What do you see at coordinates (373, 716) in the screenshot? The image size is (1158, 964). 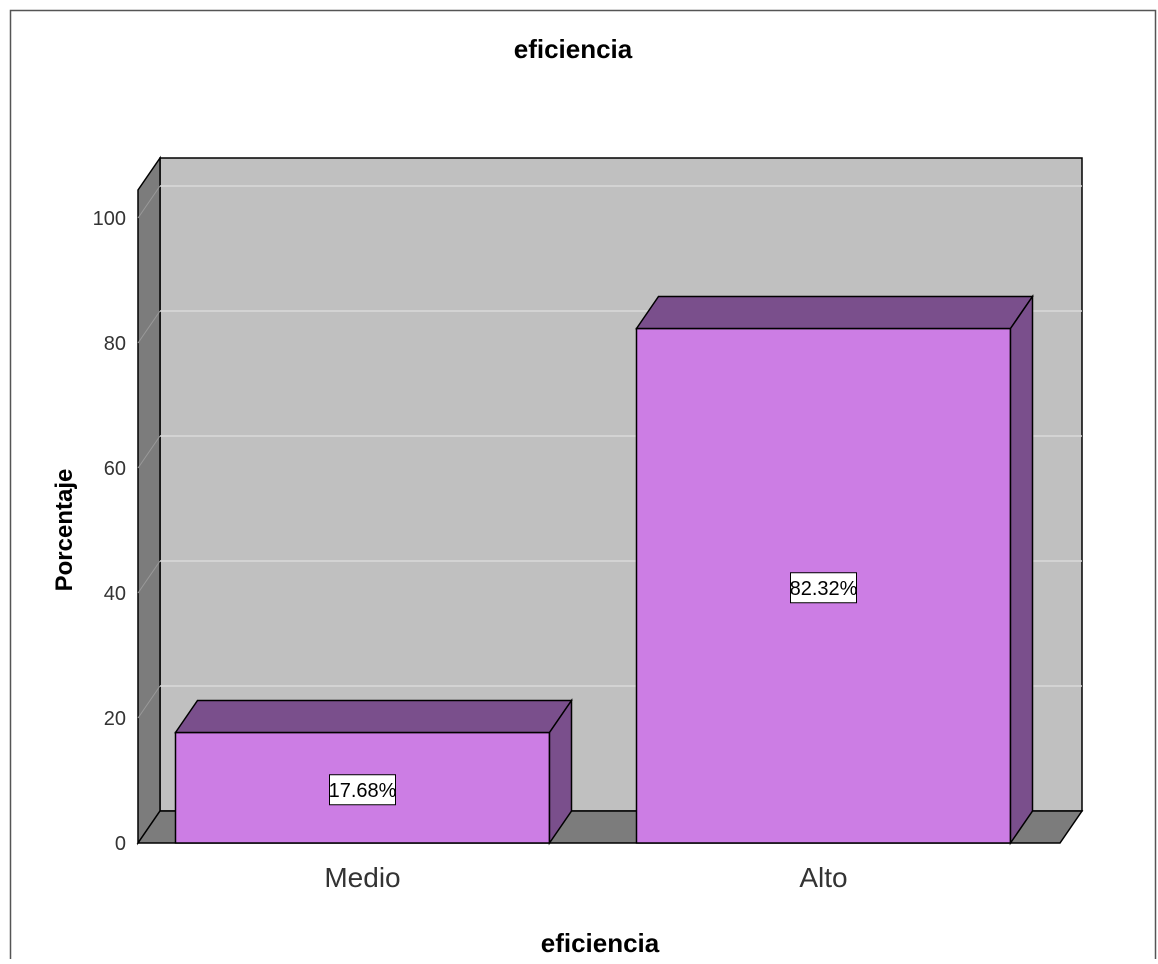 I see `bar-top-medio` at bounding box center [373, 716].